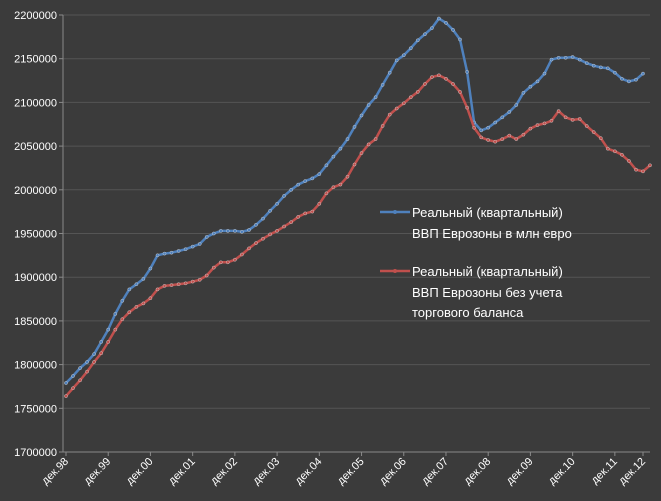 The image size is (661, 501). Describe the element at coordinates (35, 60) in the screenshot. I see `y-tick-label: 2150000` at that location.